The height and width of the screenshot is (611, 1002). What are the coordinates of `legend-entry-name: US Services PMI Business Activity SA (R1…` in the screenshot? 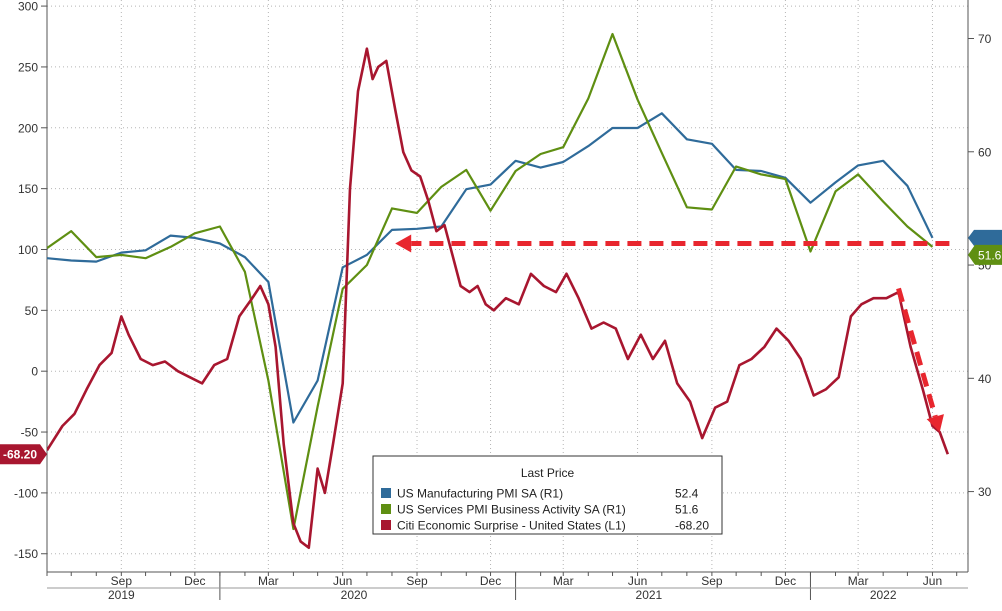 It's located at (511, 510).